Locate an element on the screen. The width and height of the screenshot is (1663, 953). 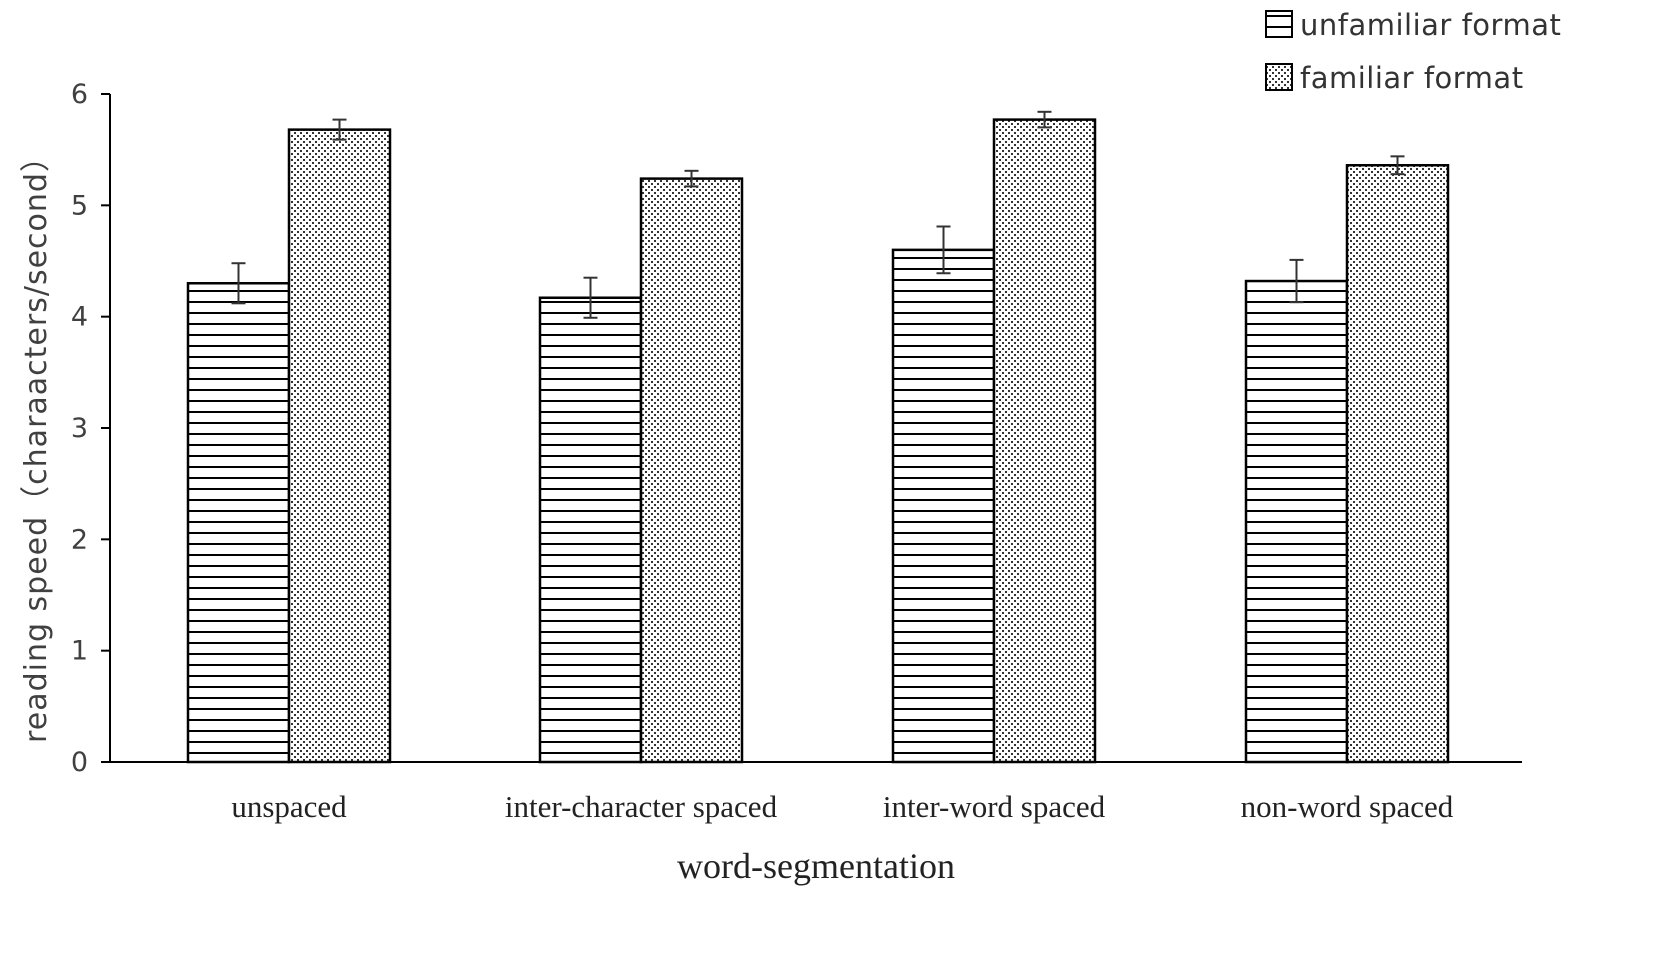
y-ticks: 0 1 2 3 4 5 6 is located at coordinates (90, 428).